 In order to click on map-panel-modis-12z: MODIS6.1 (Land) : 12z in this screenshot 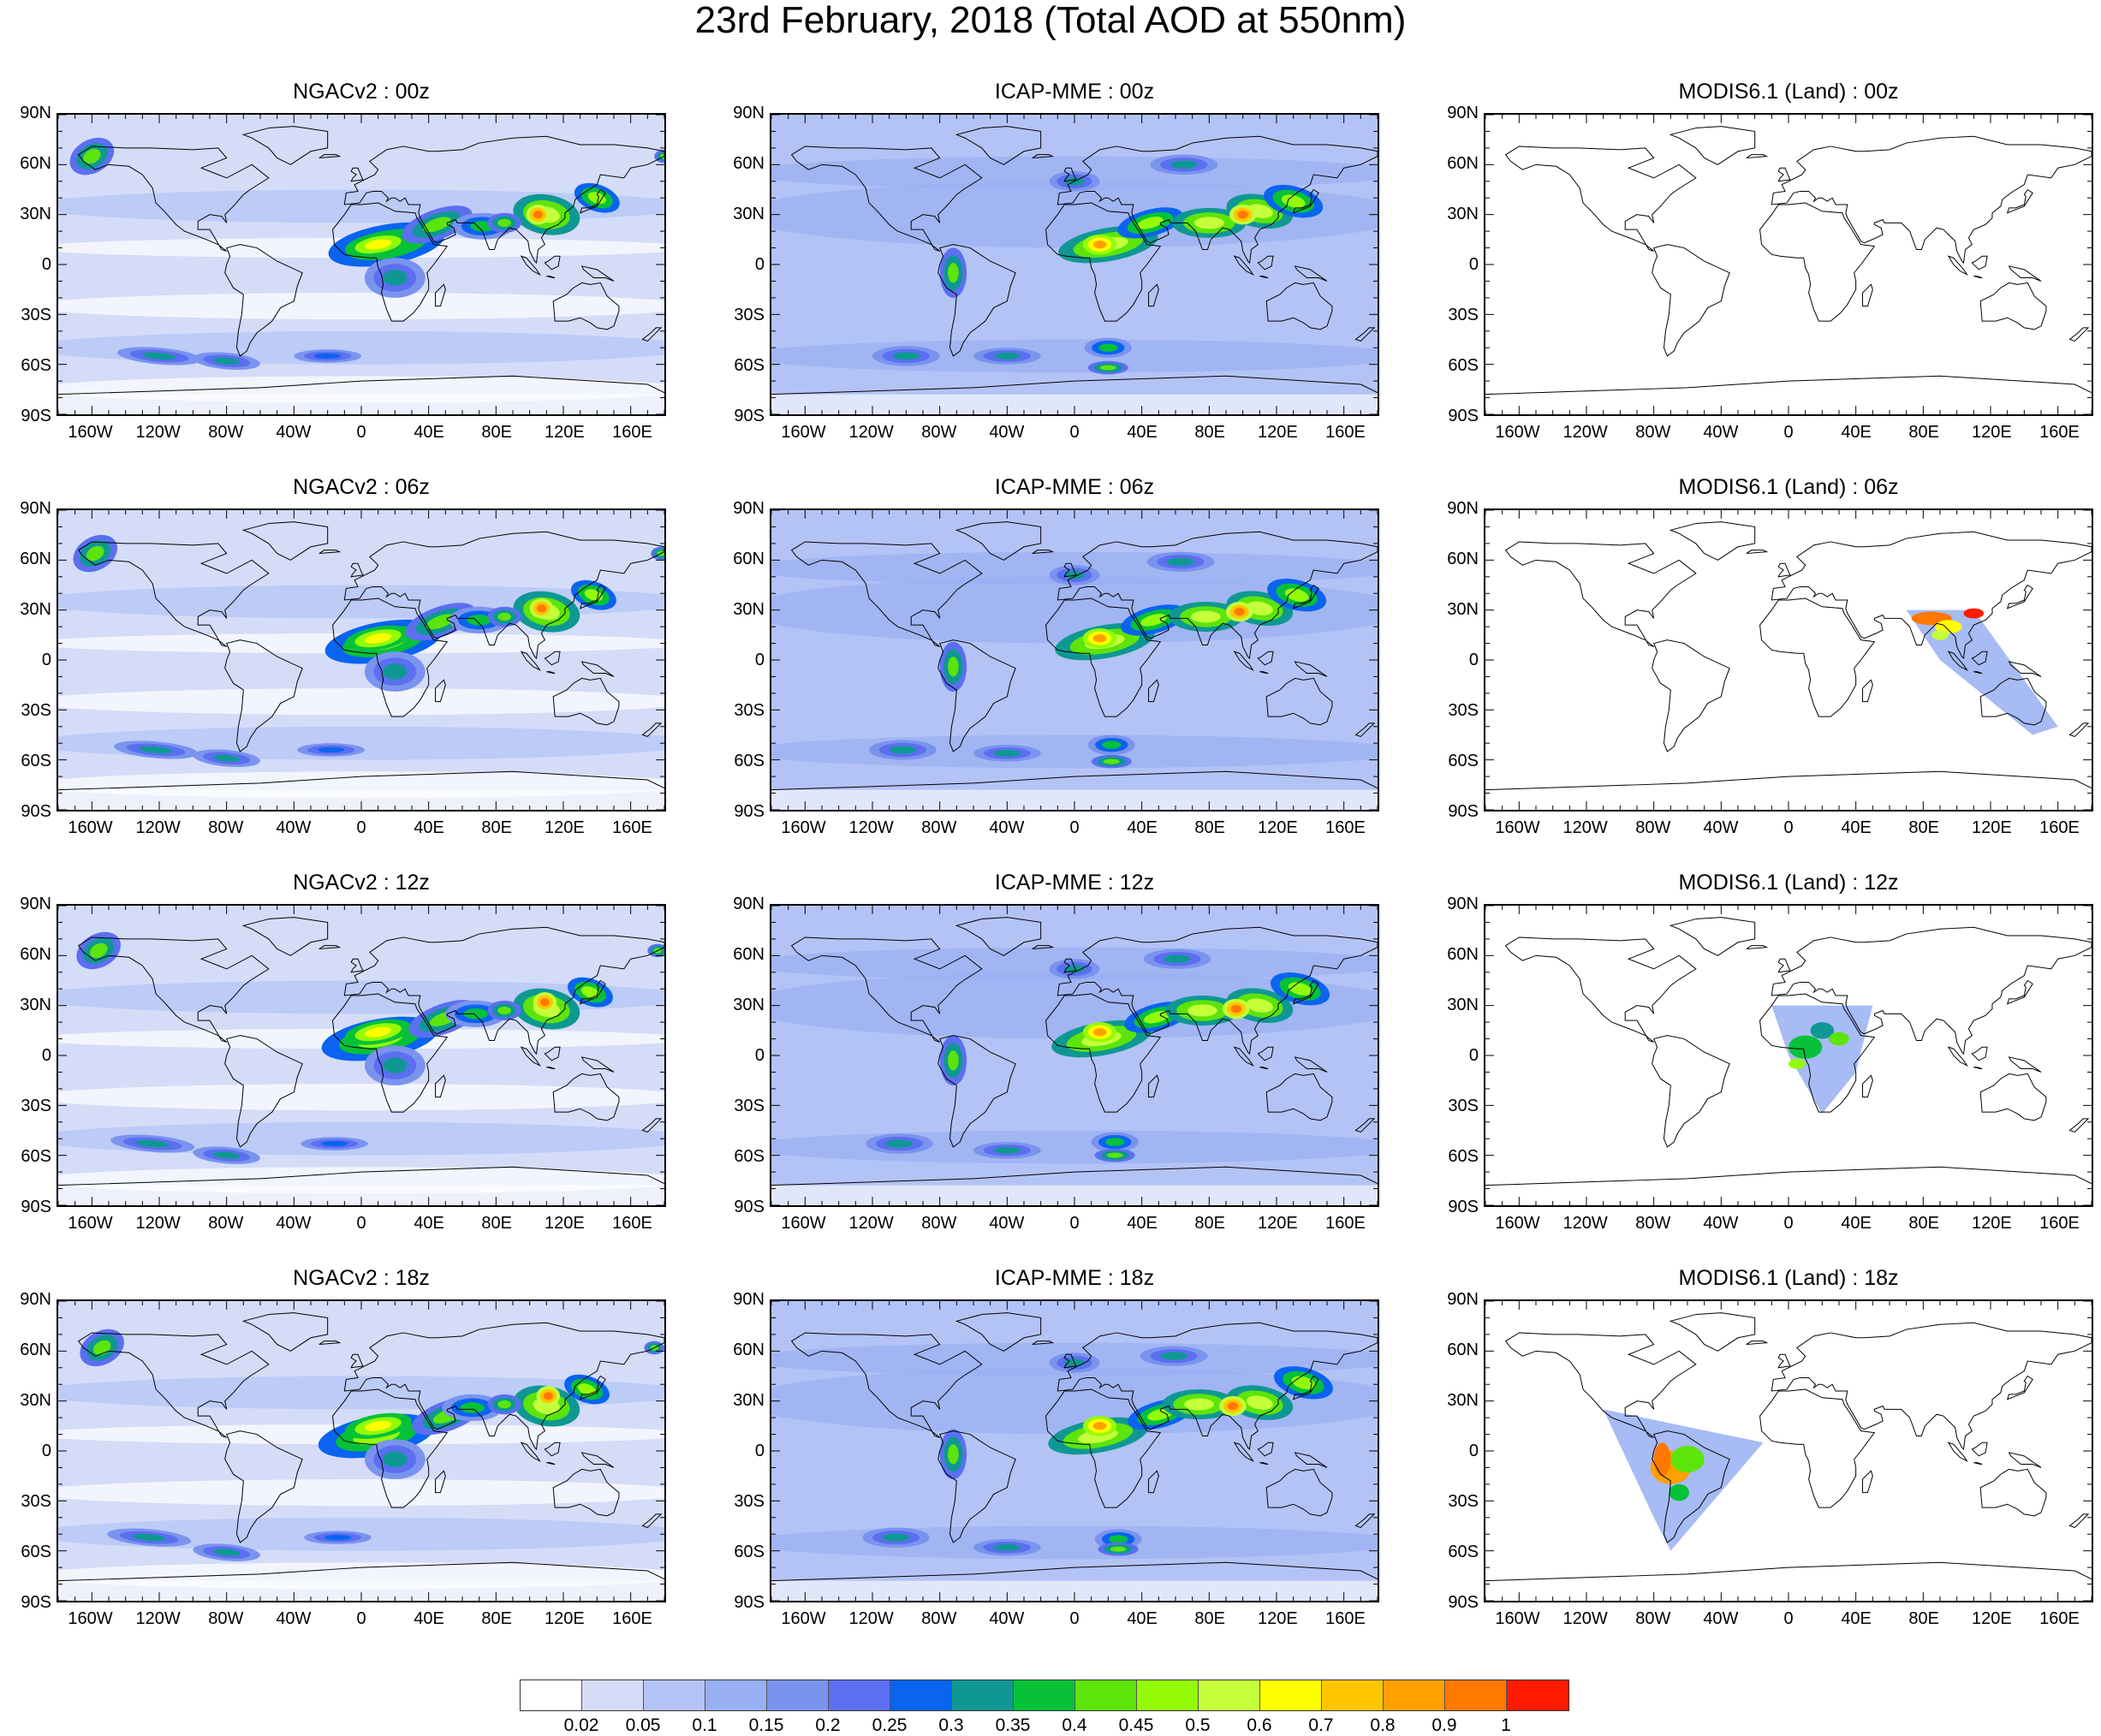, I will do `click(1789, 1041)`.